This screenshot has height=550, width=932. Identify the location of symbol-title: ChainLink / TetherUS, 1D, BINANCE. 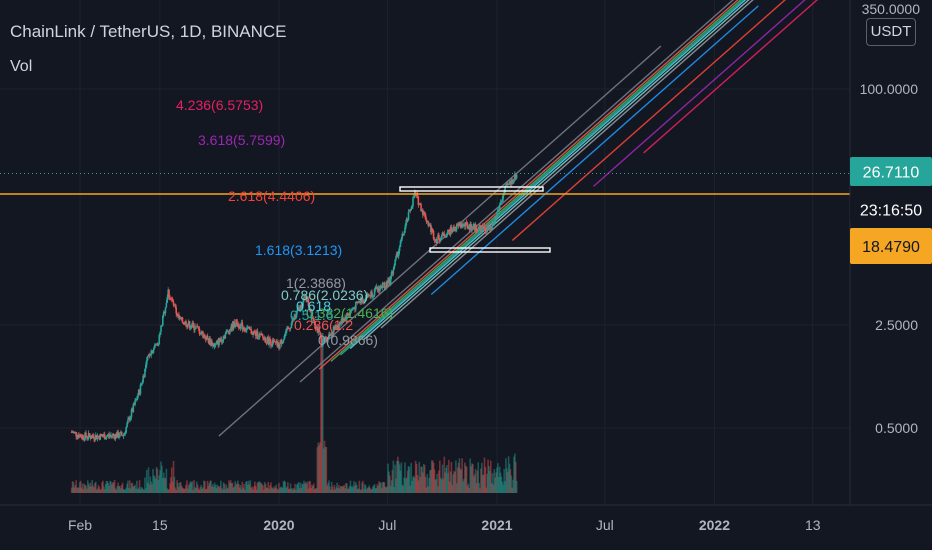
(148, 31).